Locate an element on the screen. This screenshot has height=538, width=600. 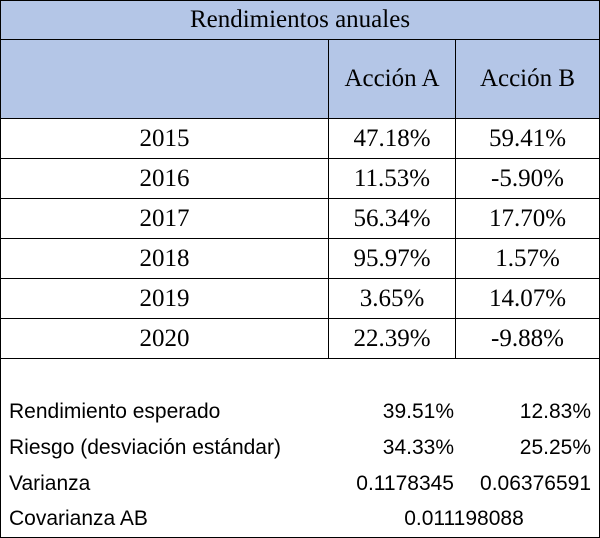
accion-a-cell: 22.39% is located at coordinates (392, 338).